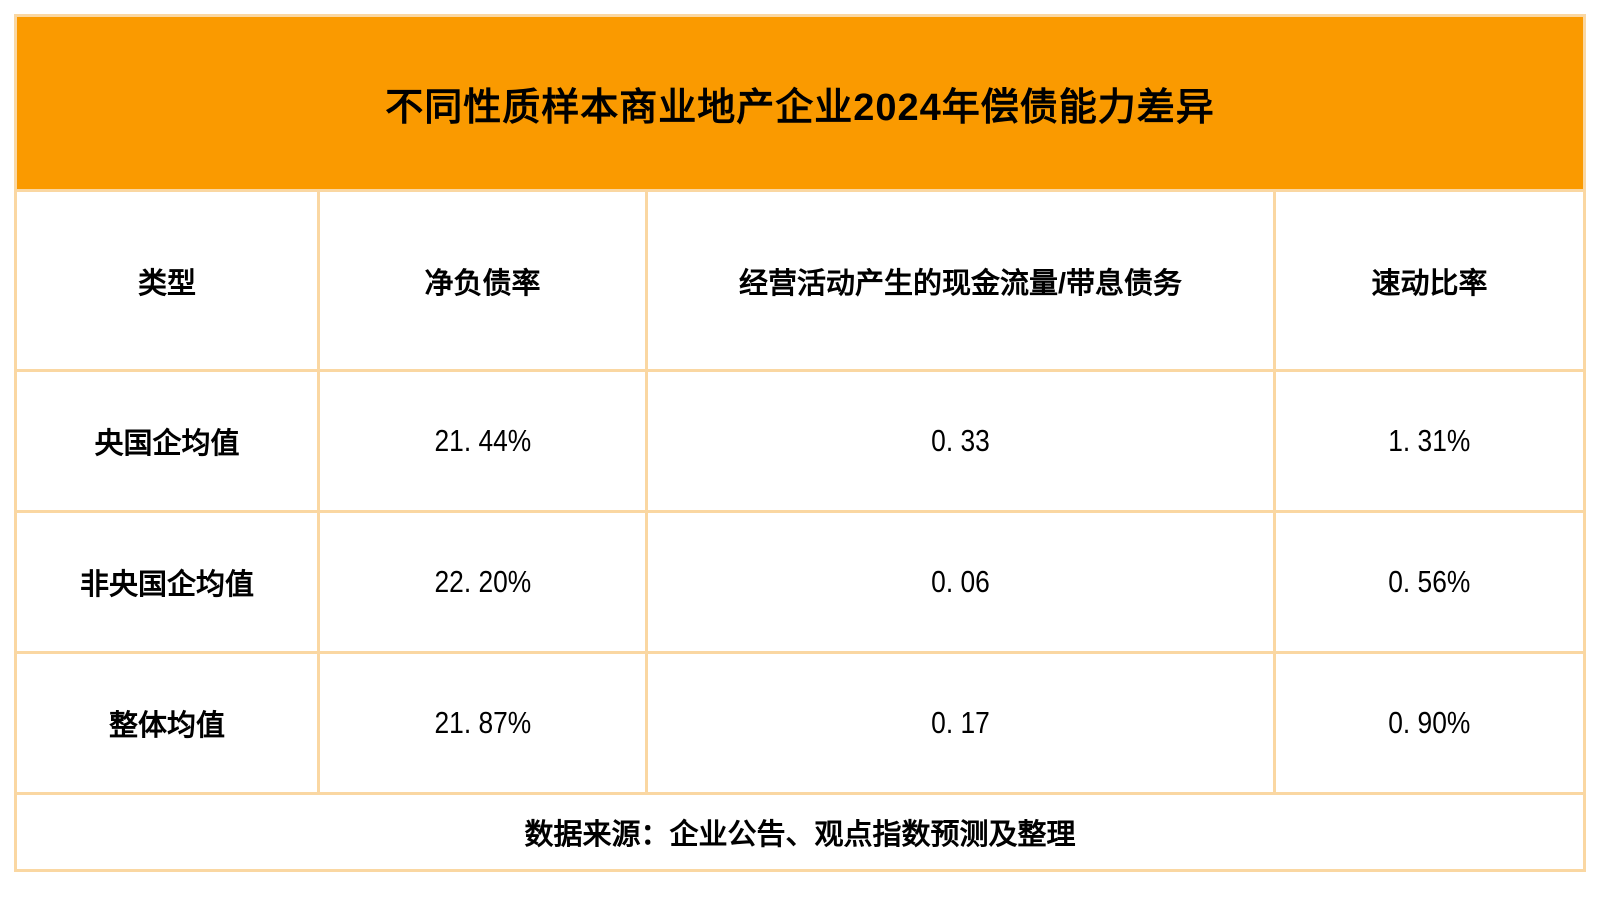 The image size is (1600, 900). I want to click on cell-value: 0. 06, so click(960, 581).